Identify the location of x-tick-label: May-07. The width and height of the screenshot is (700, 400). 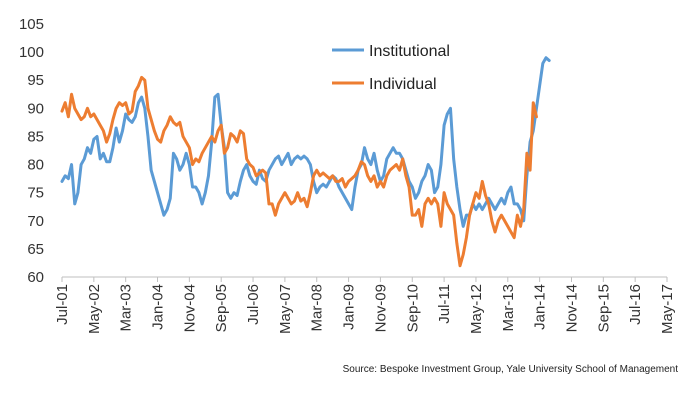
(285, 309).